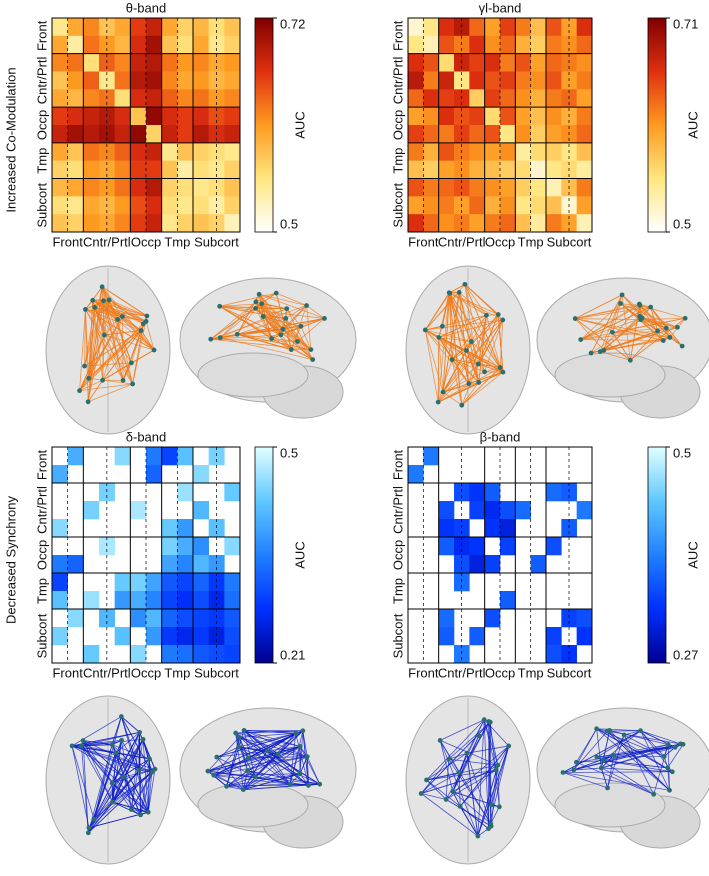  I want to click on x-group-label: Subcort, so click(569, 672).